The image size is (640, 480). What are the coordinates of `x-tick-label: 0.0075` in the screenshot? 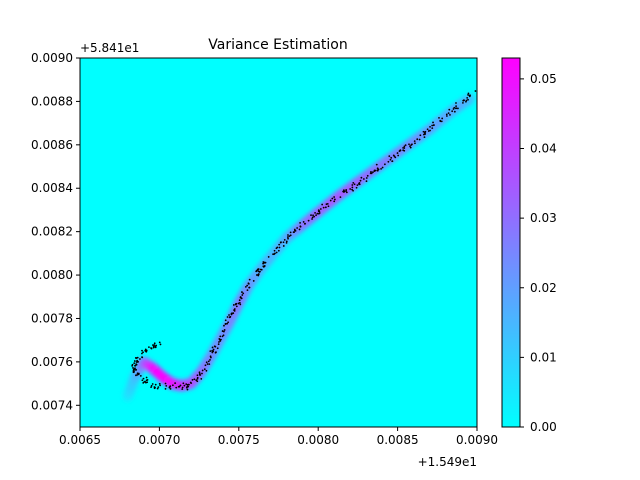 It's located at (239, 440).